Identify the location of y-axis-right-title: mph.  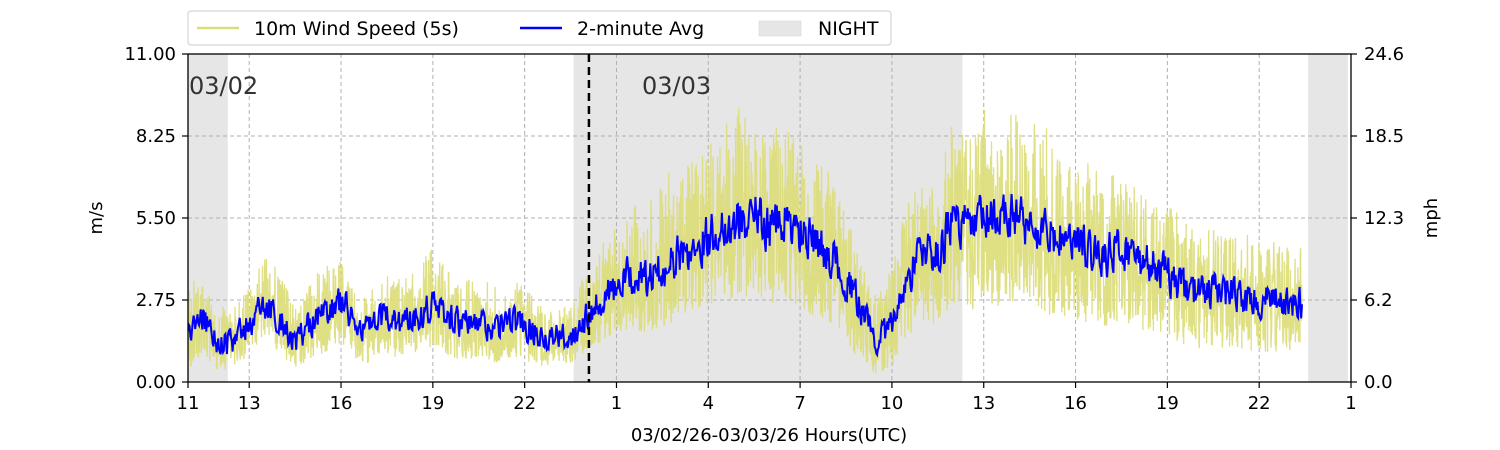
(1431, 218).